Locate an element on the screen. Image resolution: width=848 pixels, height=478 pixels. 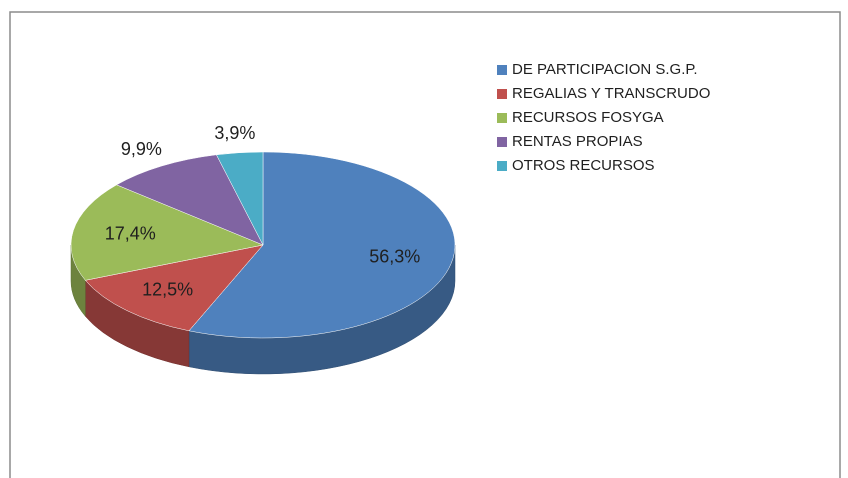
legend-label: DE PARTICIPACION S.G.P. is located at coordinates (605, 69).